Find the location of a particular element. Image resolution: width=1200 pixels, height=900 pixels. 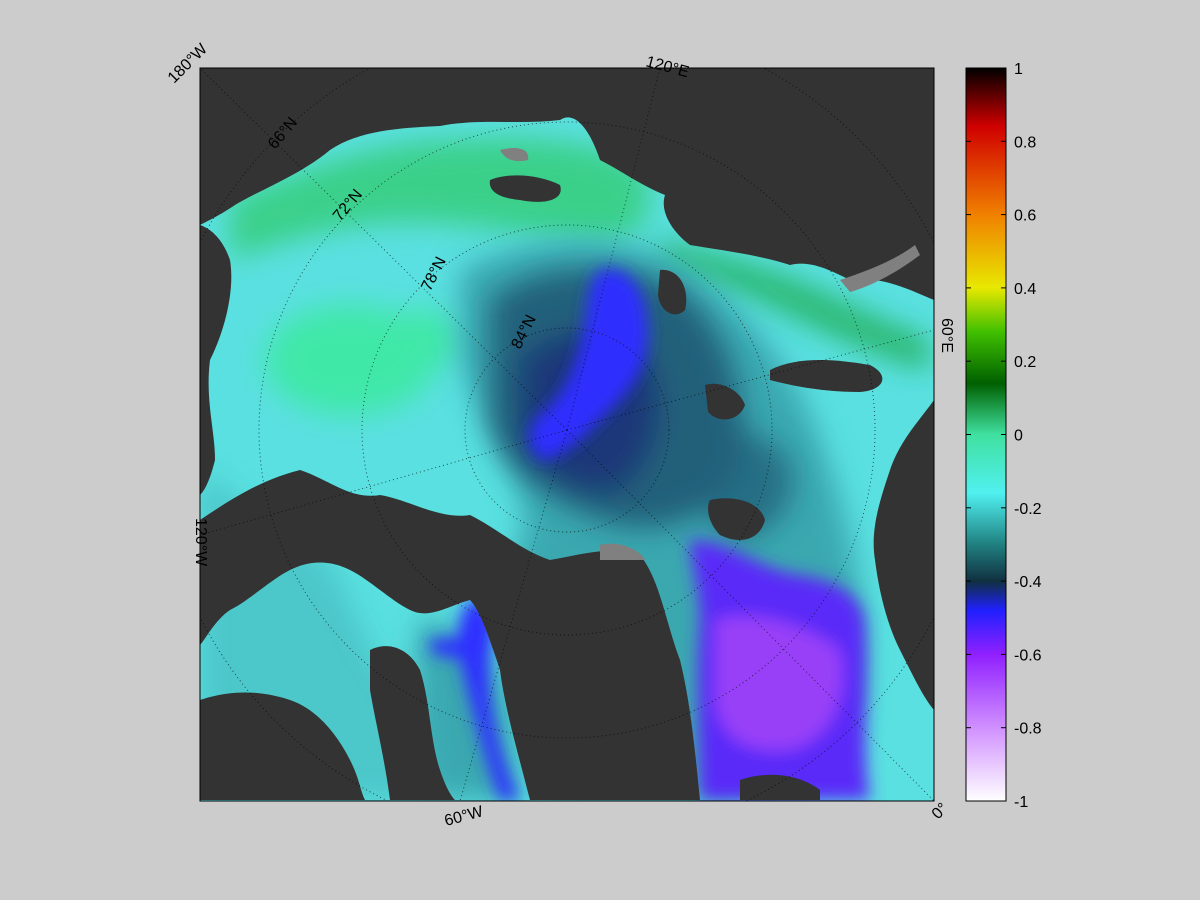

colorbar-tick-label: 0.2 is located at coordinates (1025, 362).